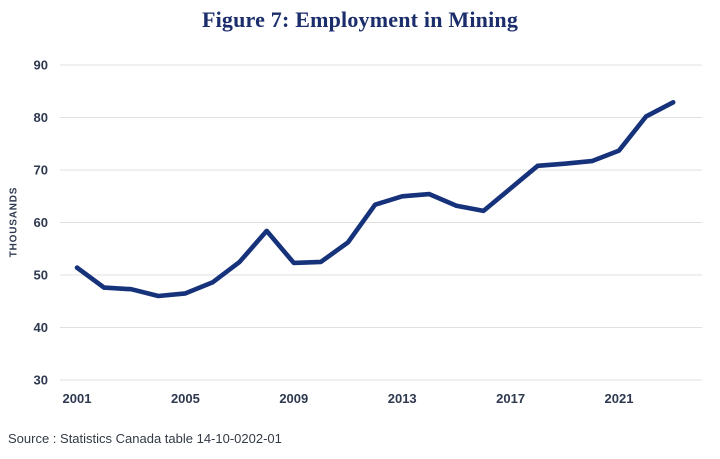 This screenshot has width=720, height=459. I want to click on y-tick-label: 90, so click(41, 65).